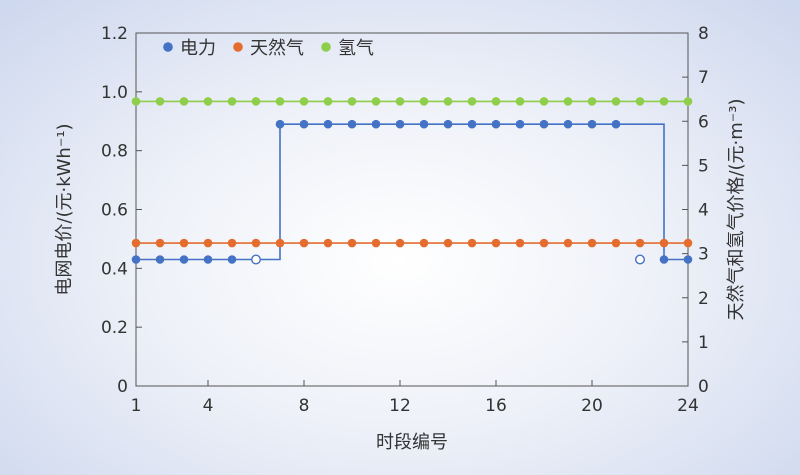  I want to click on x-tick-label: 12, so click(400, 406).